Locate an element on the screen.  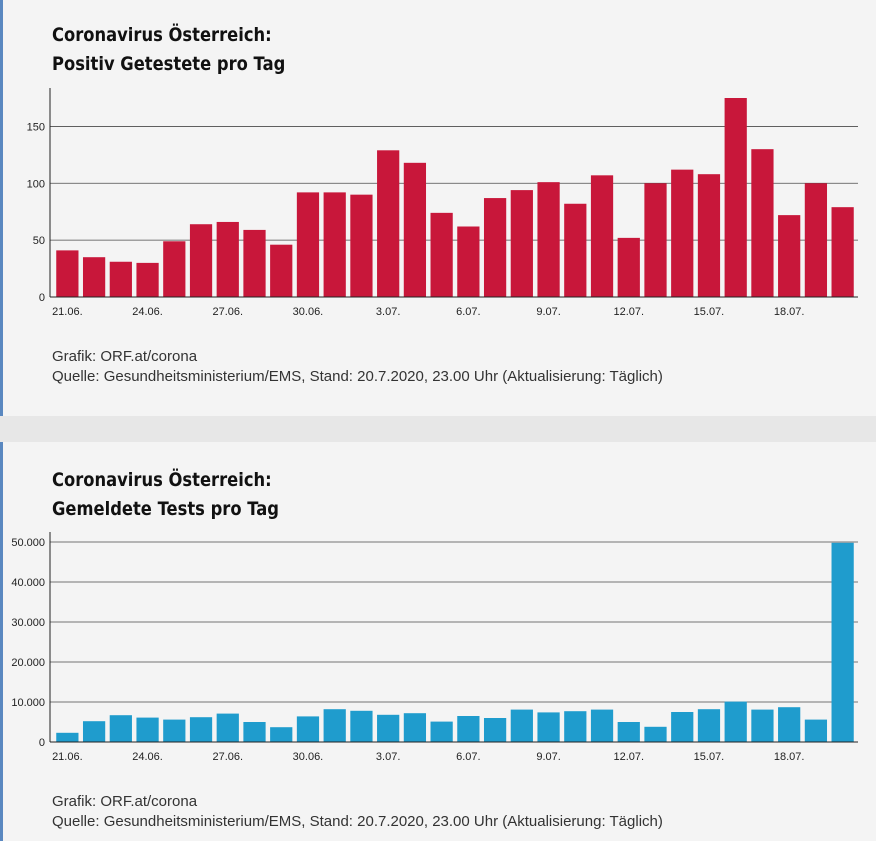
y-tick-label: 50 is located at coordinates (39, 241).